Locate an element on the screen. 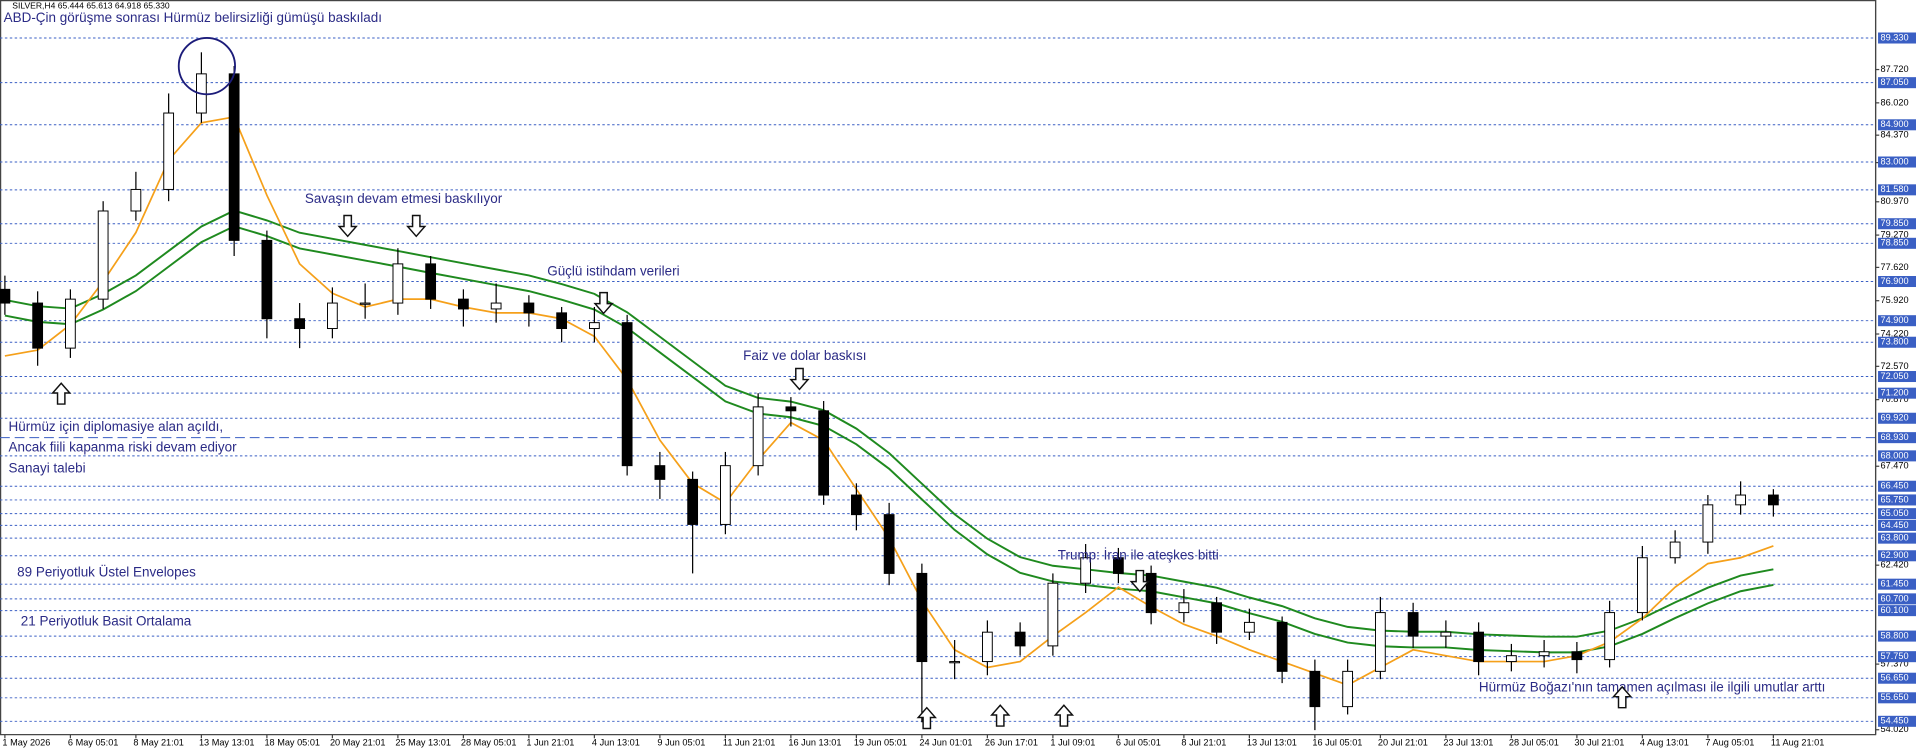 This screenshot has width=1916, height=753. x-tick-label: 4 Jun 13:01 is located at coordinates (616, 743).